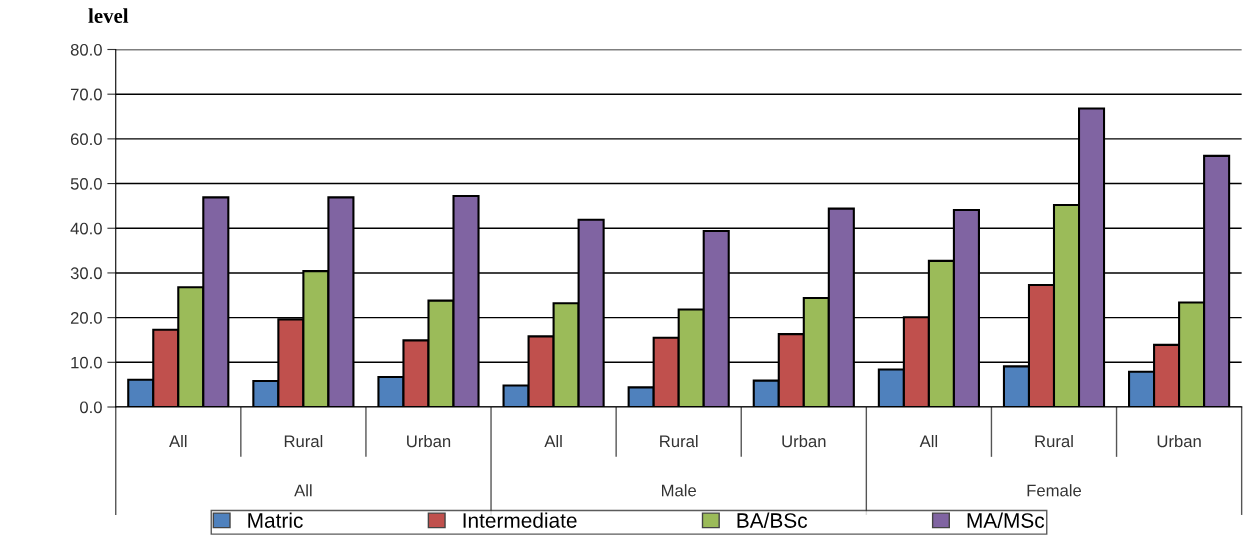  Describe the element at coordinates (86, 94) in the screenshot. I see `y-tick-label: 70.0` at that location.